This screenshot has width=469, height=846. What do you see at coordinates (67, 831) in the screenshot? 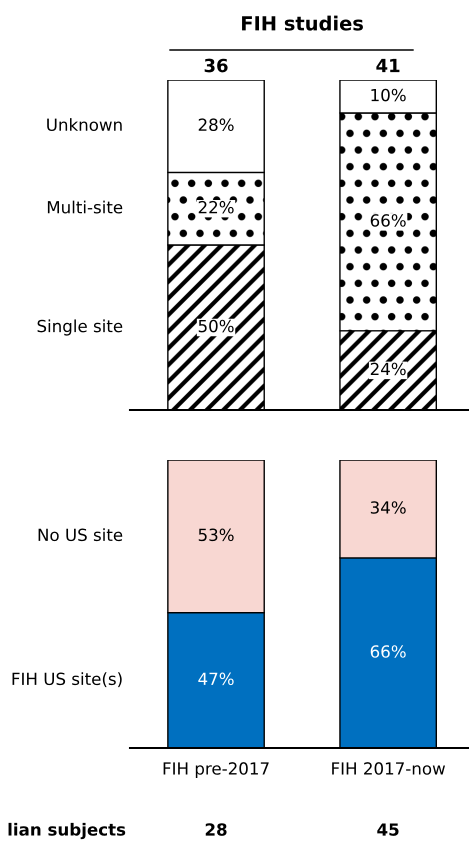
I see `text: lian subjects` at bounding box center [67, 831].